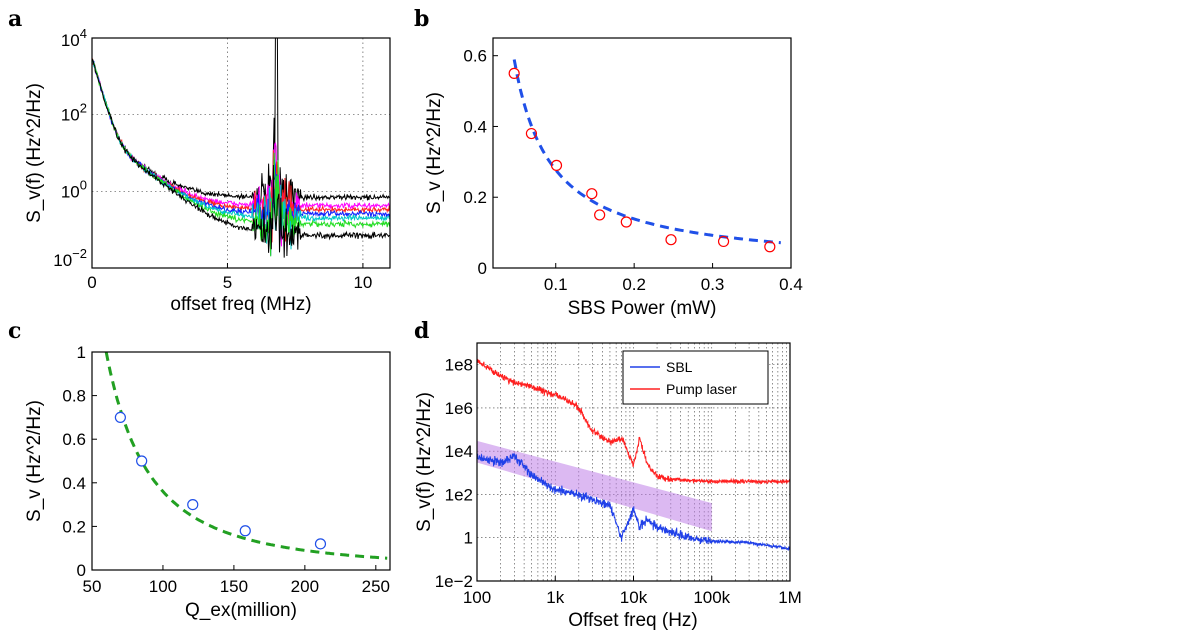 This screenshot has width=1194, height=637. I want to click on panel-c-fit-line, so click(246, 455).